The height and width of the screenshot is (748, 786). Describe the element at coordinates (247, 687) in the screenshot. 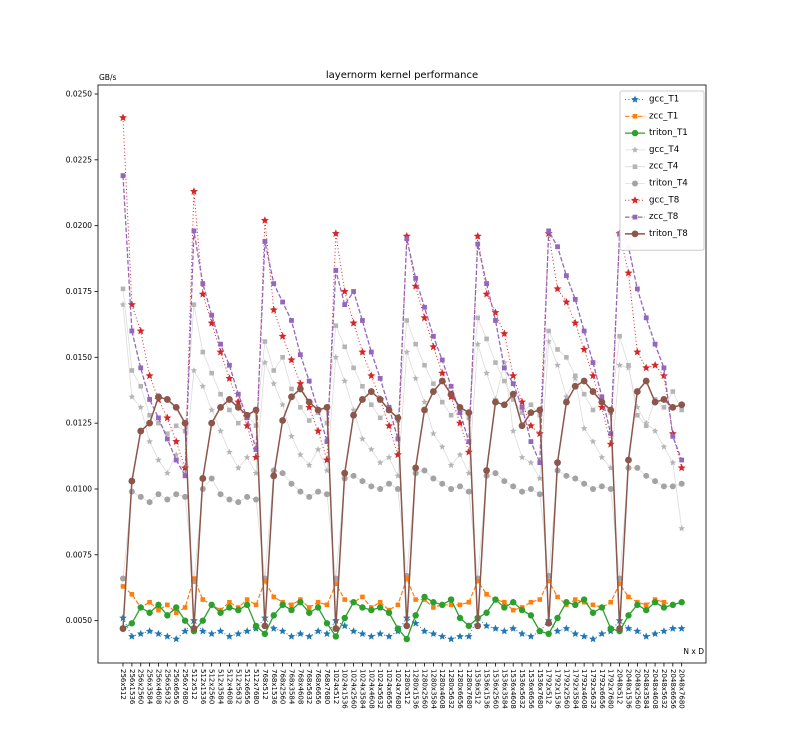

I see `svg-text: 512x6656` at that location.